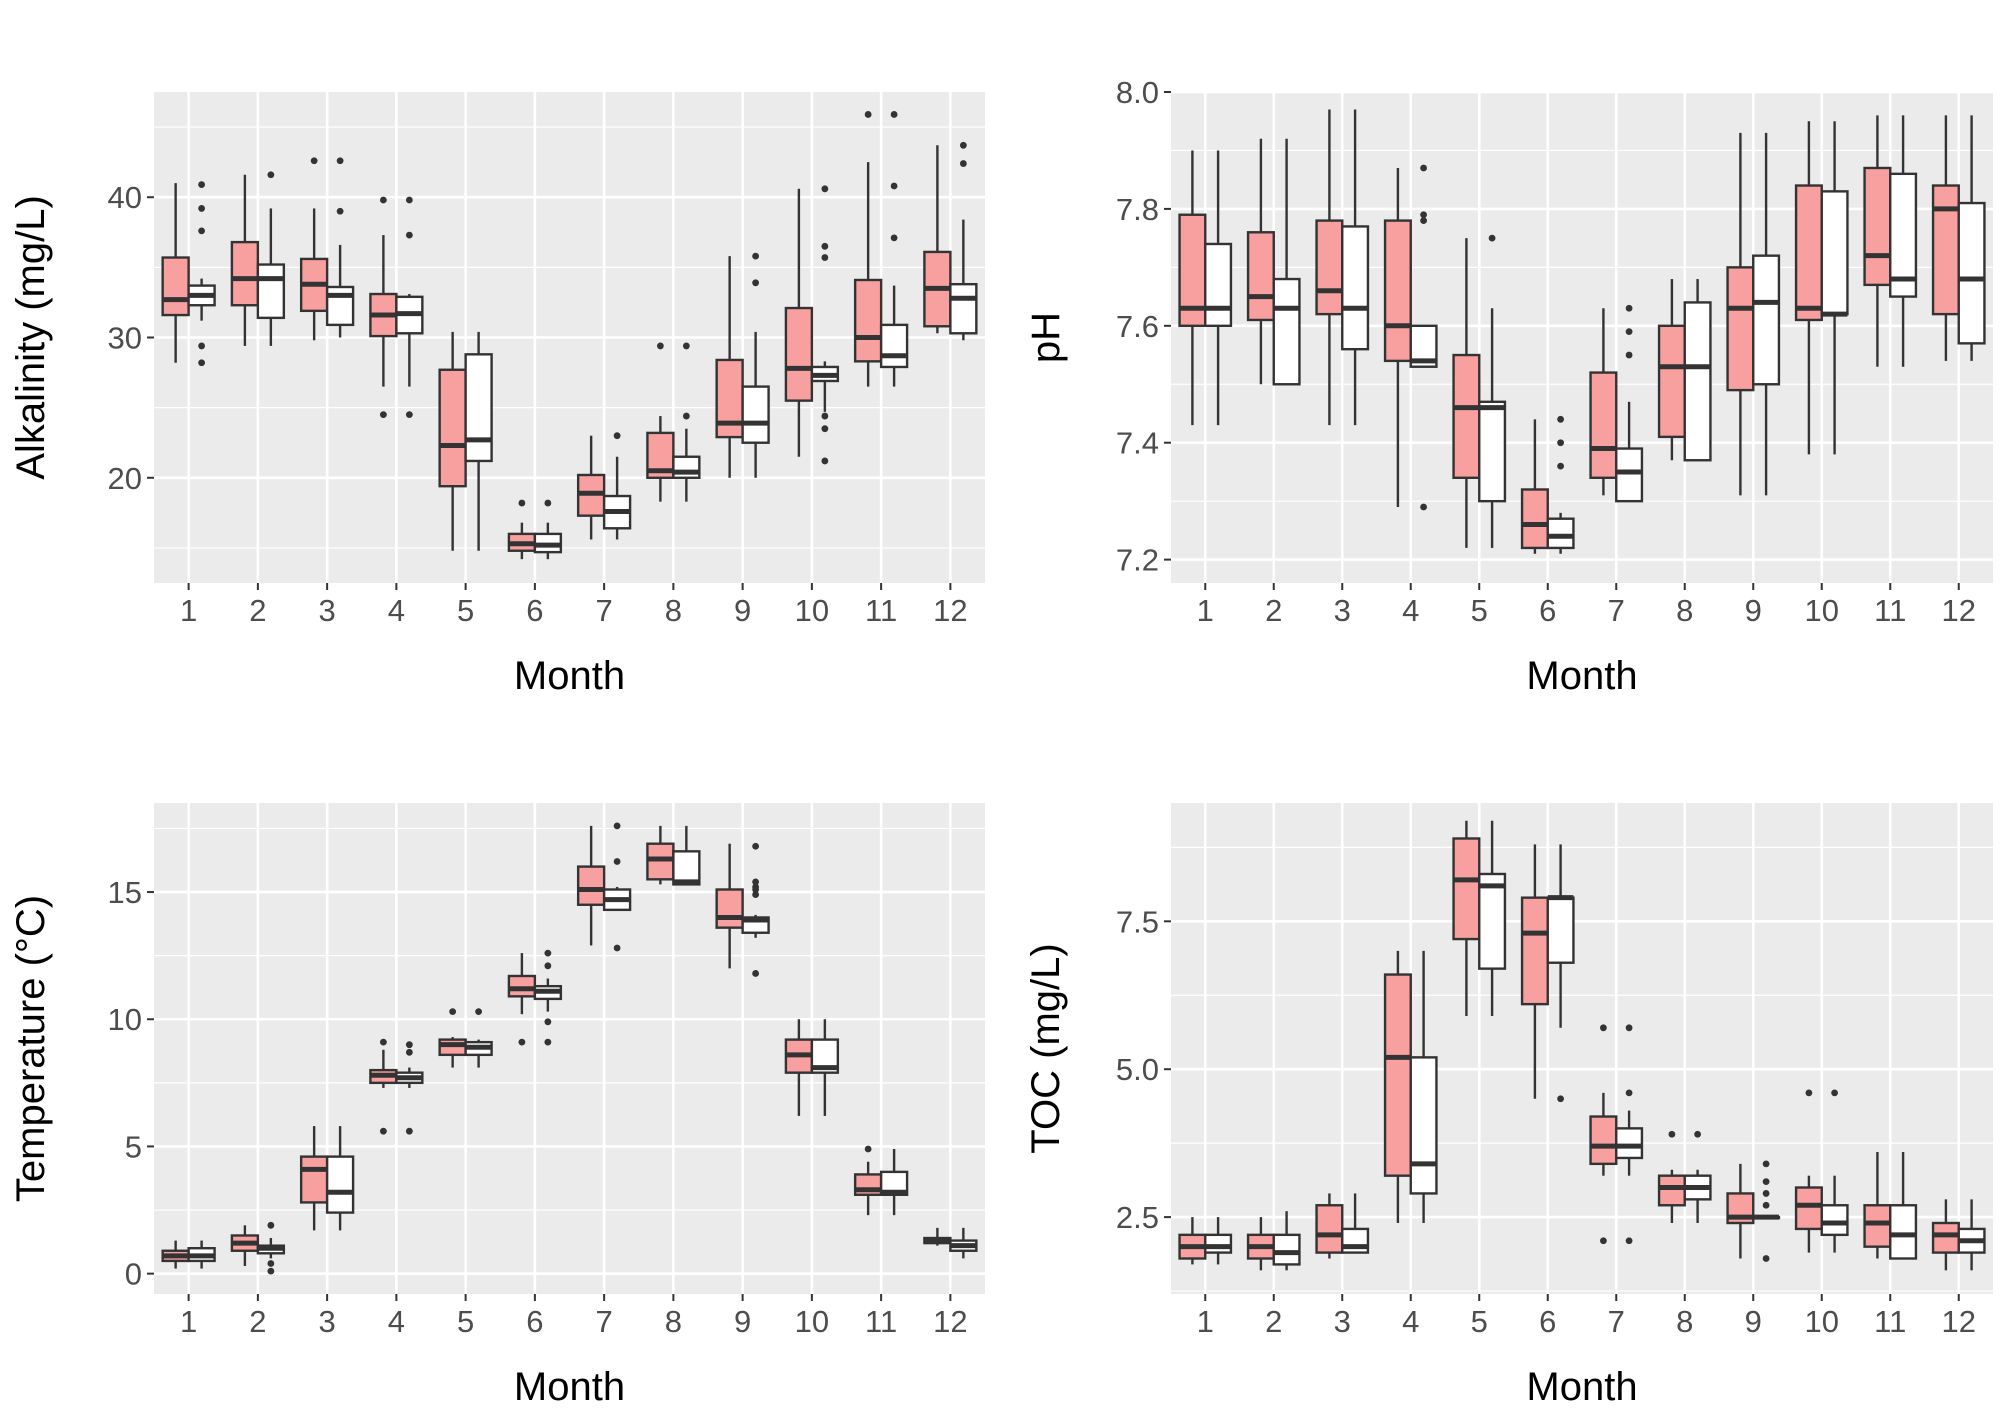 The width and height of the screenshot is (2007, 1417). Describe the element at coordinates (1581, 676) in the screenshot. I see `x-axis-title: Month` at that location.